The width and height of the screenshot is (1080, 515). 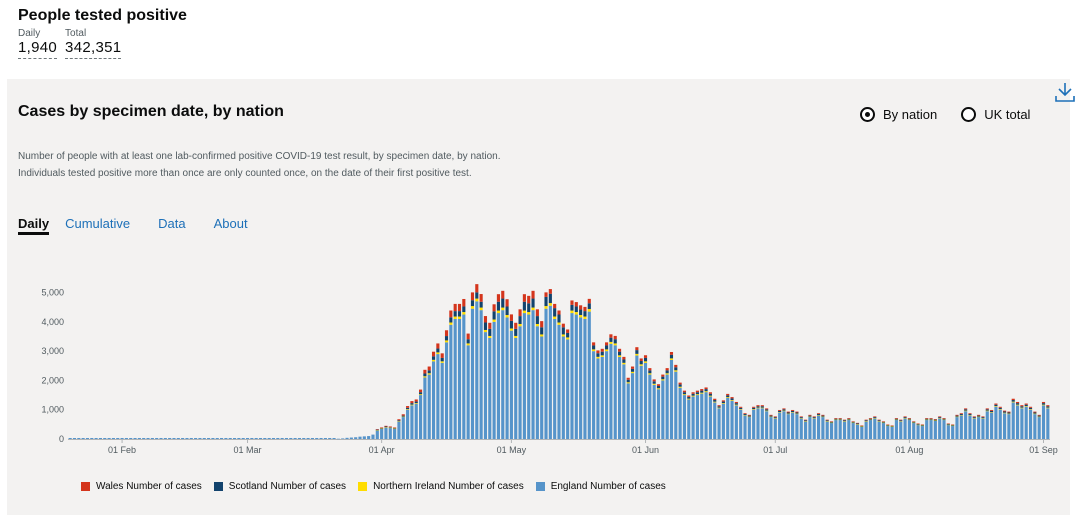 What do you see at coordinates (172, 223) in the screenshot?
I see `tab-data: Data` at bounding box center [172, 223].